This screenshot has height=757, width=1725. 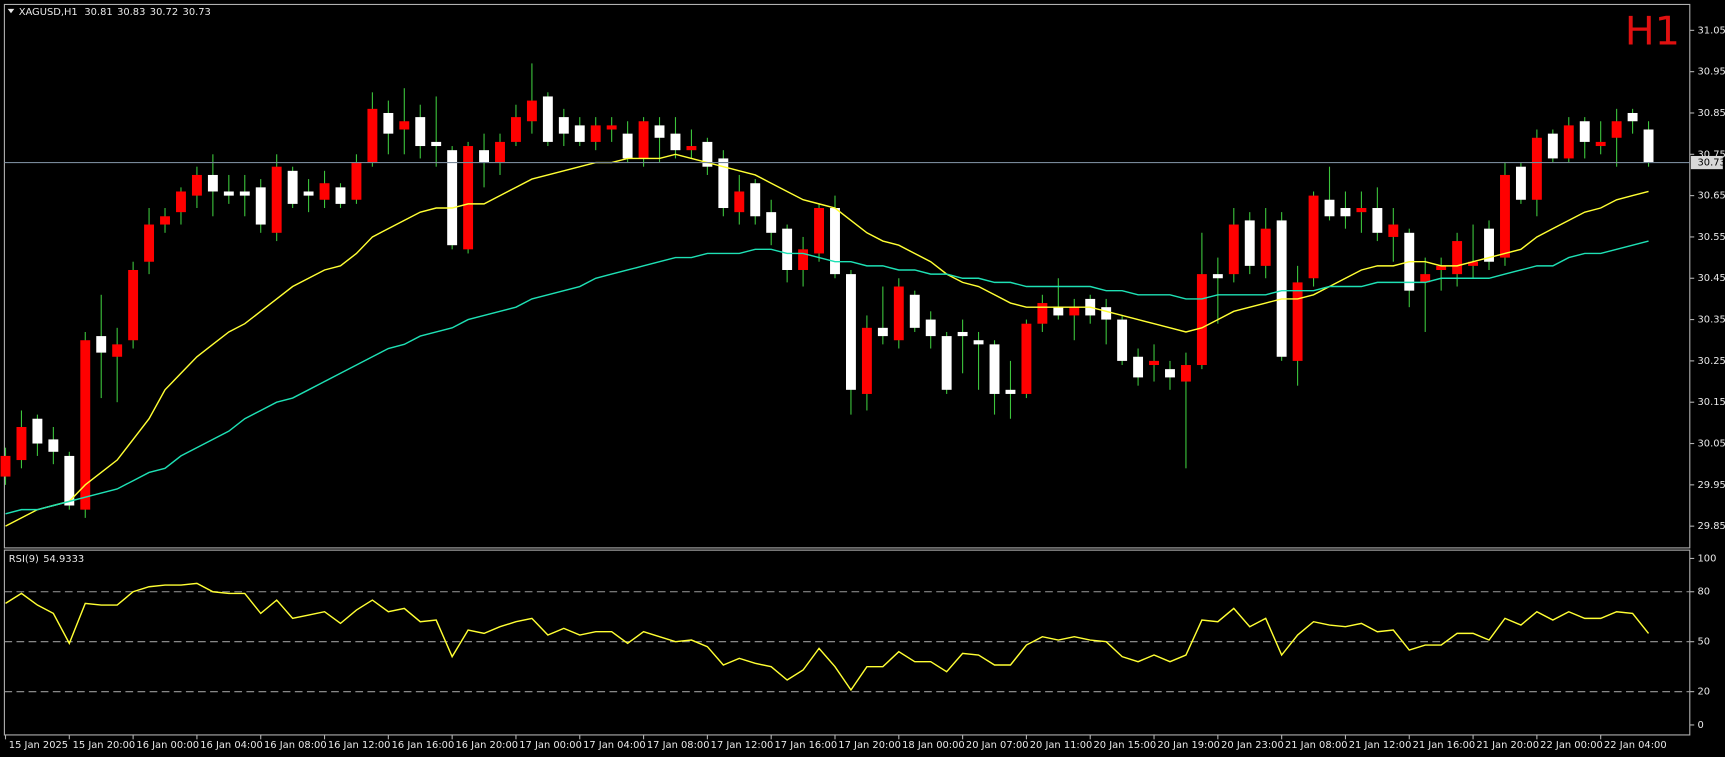 What do you see at coordinates (63, 559) in the screenshot?
I see `rsi-value: 54.9333` at bounding box center [63, 559].